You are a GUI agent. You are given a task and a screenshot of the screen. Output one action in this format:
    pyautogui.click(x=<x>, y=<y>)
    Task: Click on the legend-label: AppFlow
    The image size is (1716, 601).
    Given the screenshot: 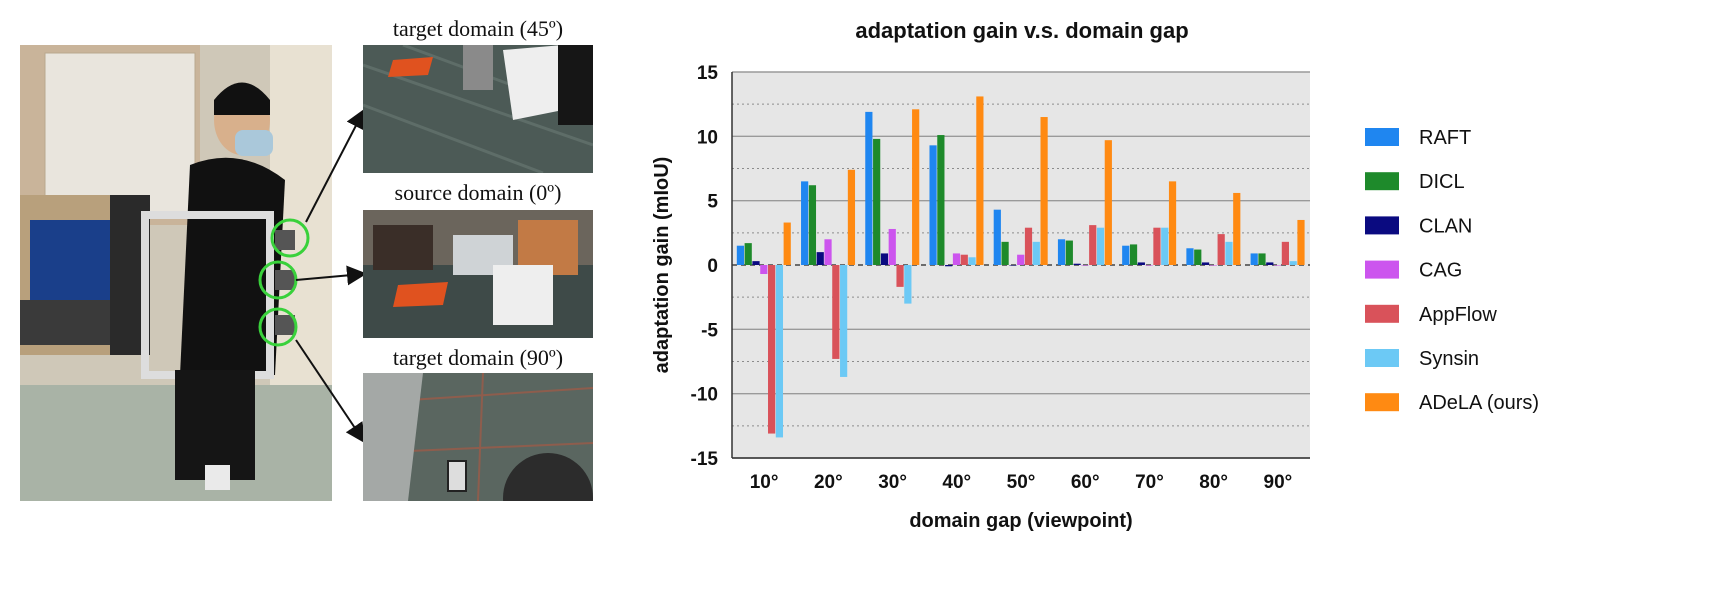 What is the action you would take?
    pyautogui.click(x=1458, y=315)
    